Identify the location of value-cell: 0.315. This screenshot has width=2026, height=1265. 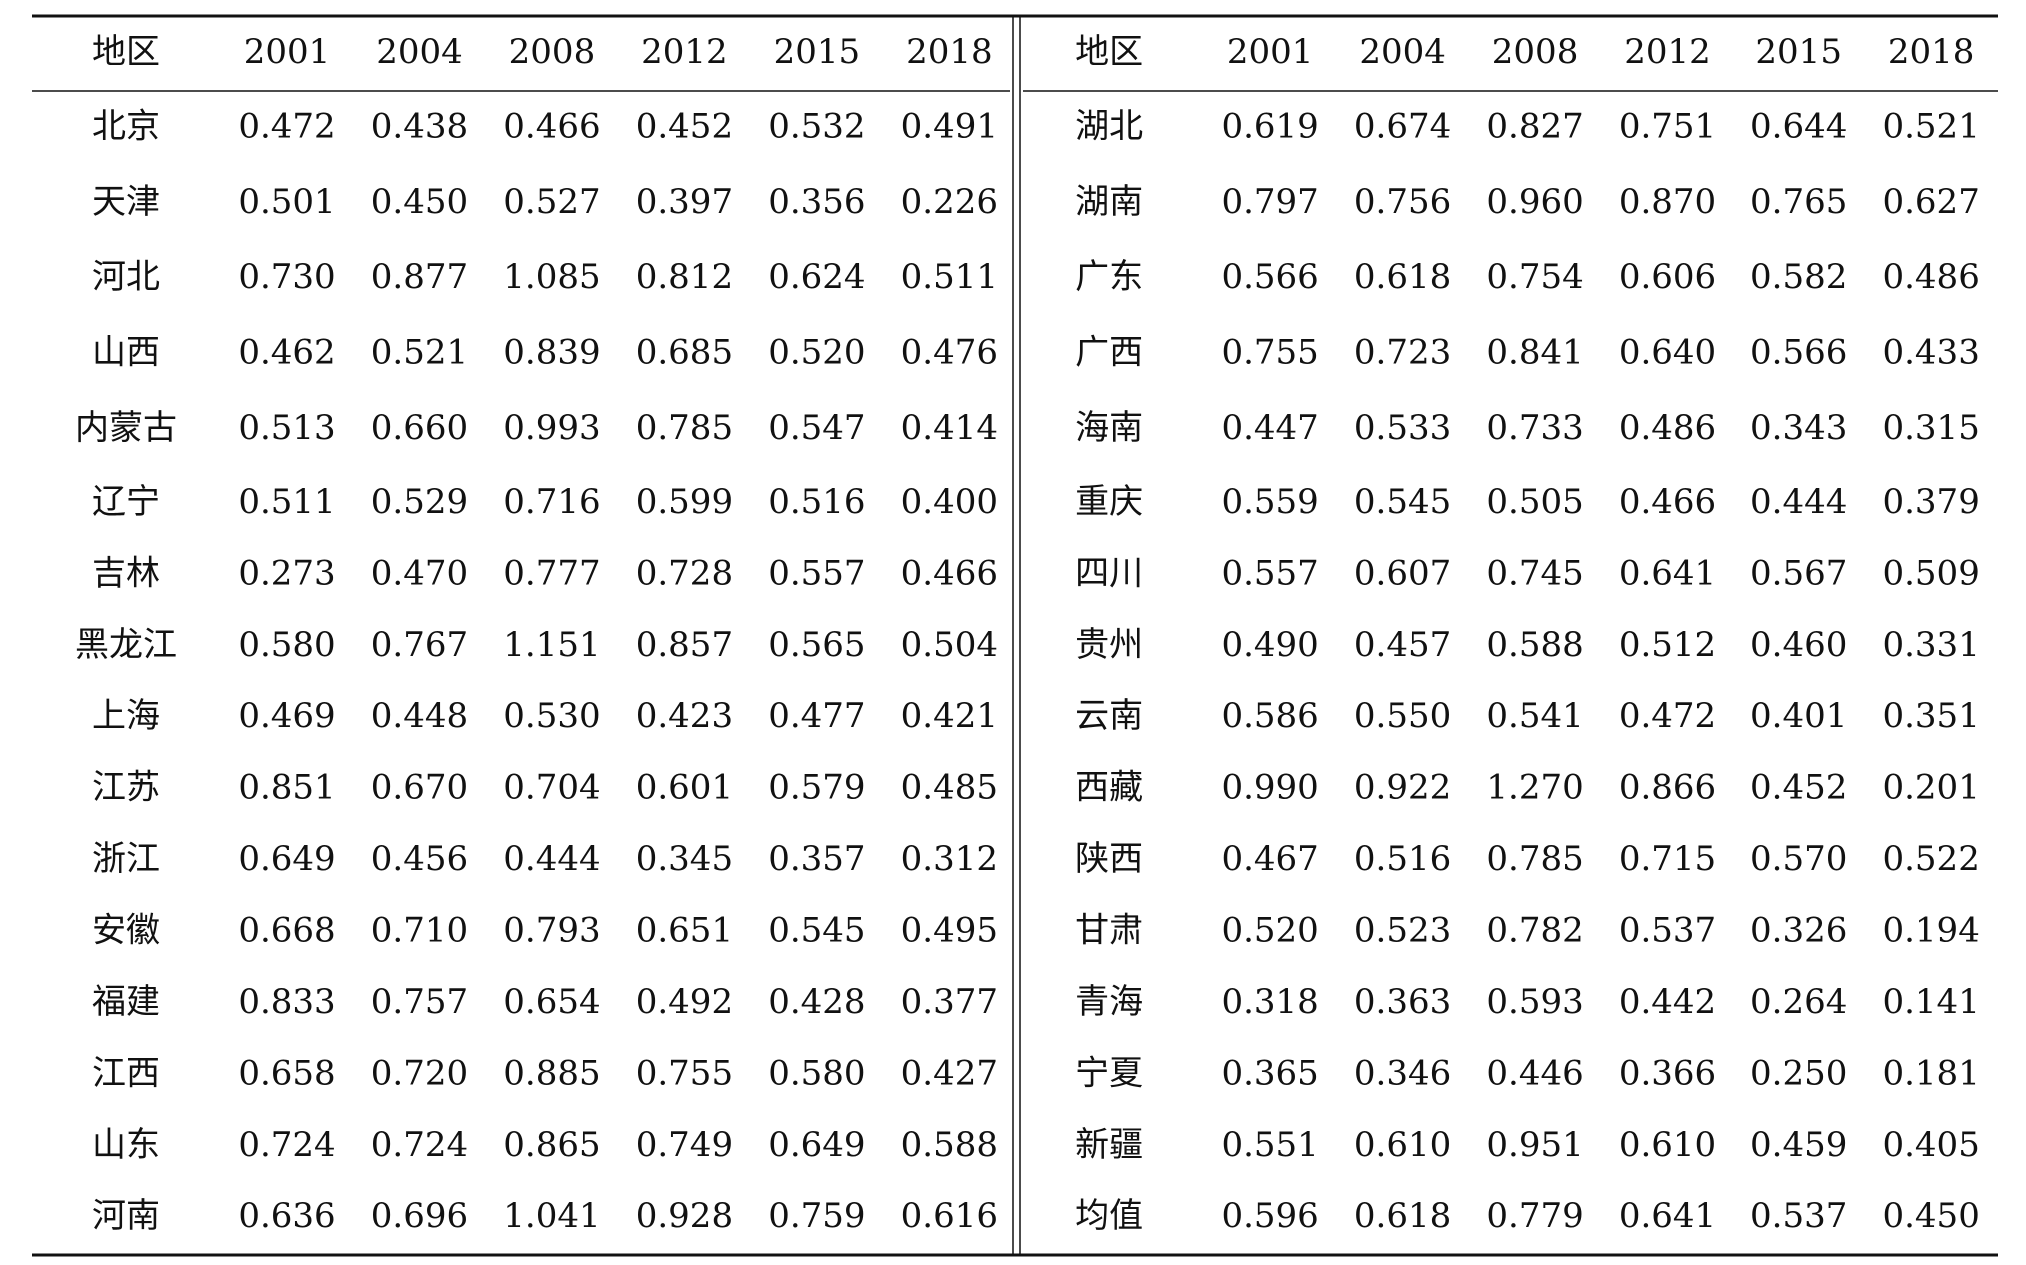
(1930, 428).